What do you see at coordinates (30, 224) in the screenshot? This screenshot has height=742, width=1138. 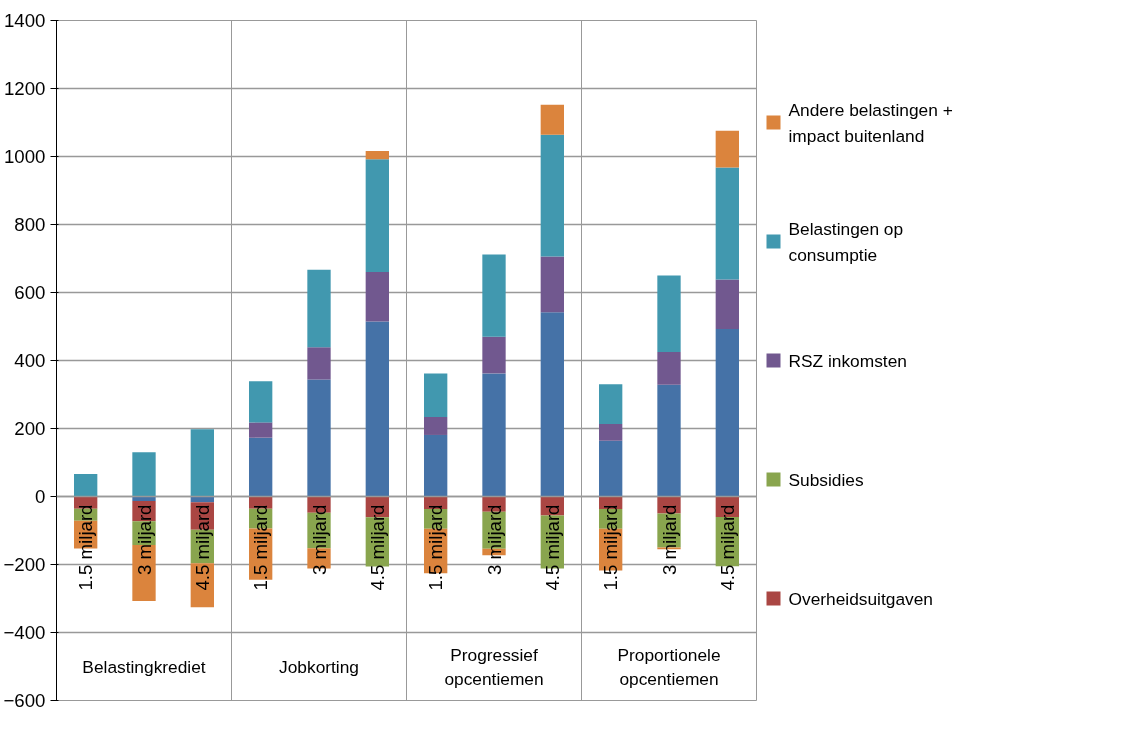 I see `y-tick-label: 800` at bounding box center [30, 224].